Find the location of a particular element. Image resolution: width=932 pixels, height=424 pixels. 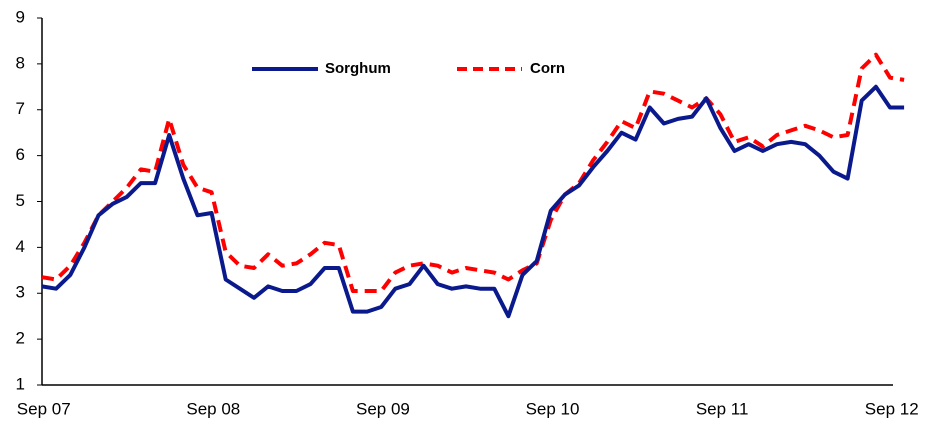

y-tick-label: 3 is located at coordinates (20, 292).